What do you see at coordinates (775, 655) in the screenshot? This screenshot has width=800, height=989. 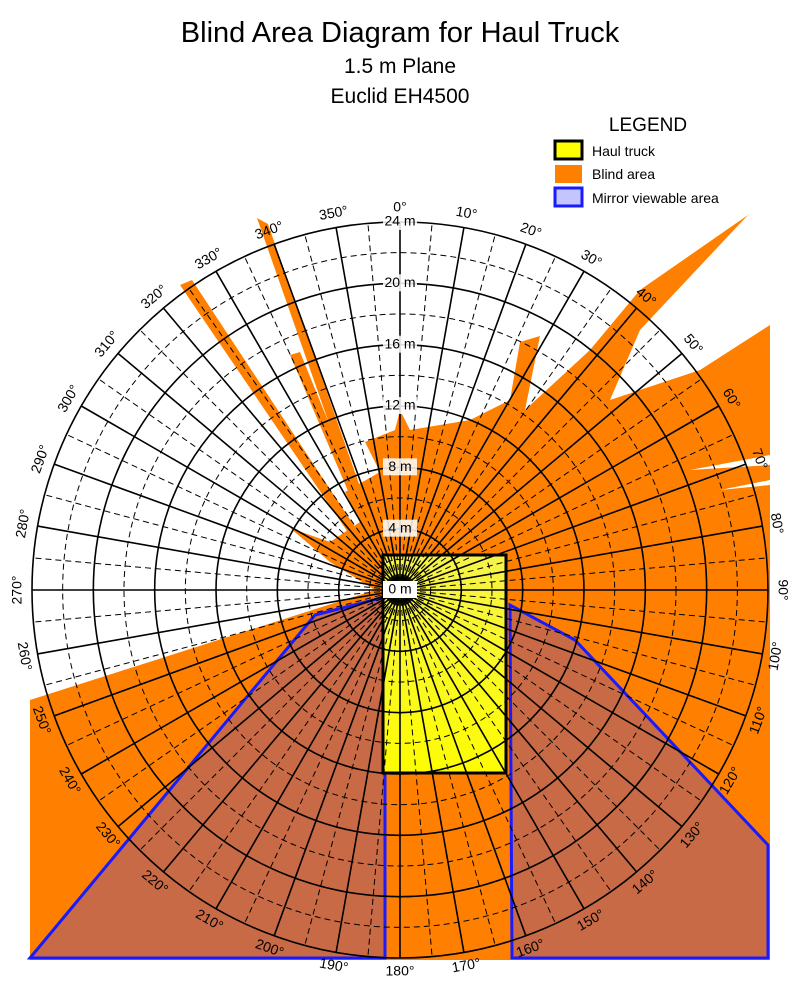 I see `bearing-label: 100°` at bounding box center [775, 655].